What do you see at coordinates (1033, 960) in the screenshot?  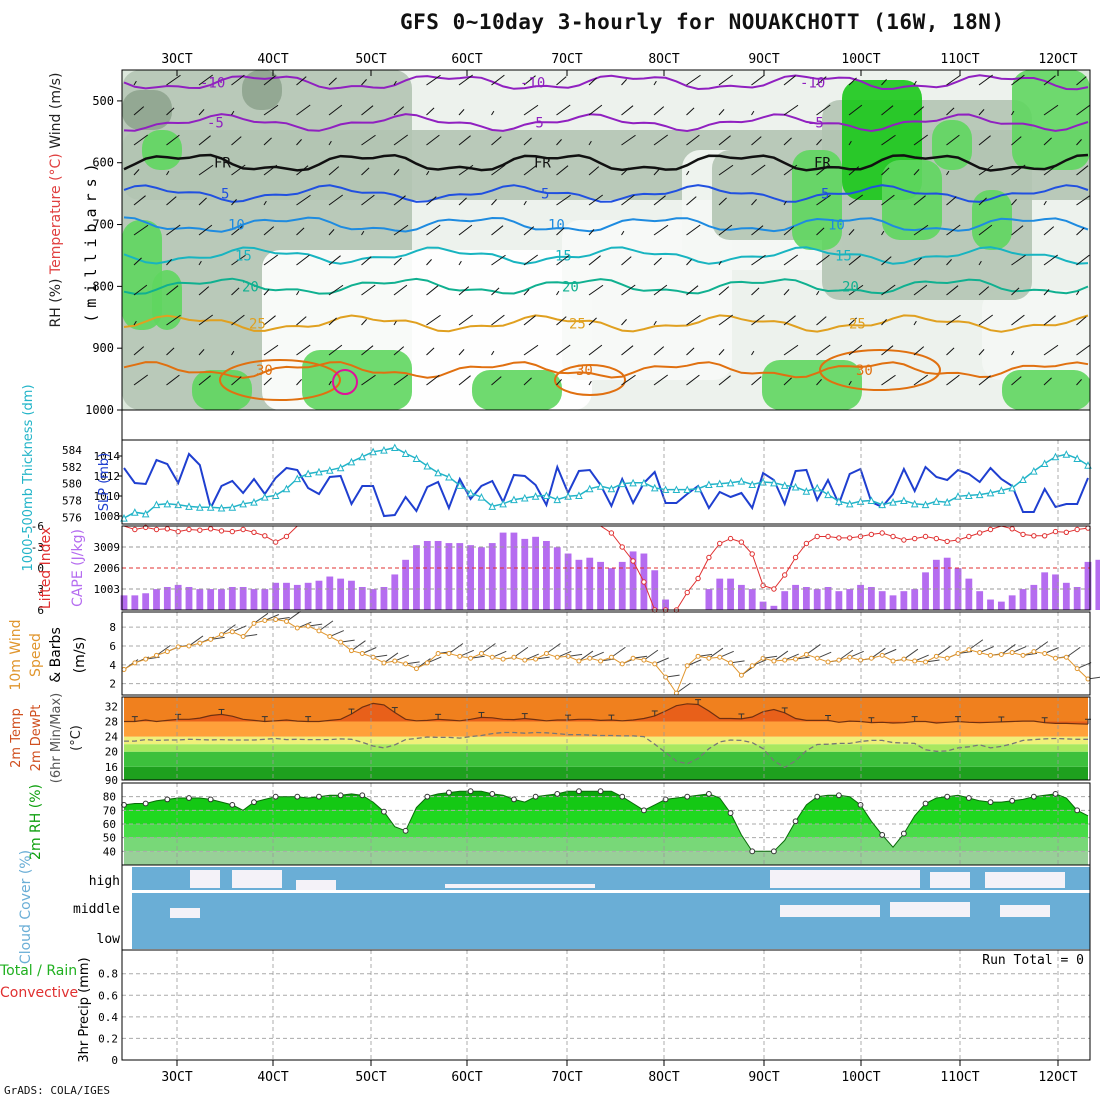 I see `run-total: Run Total = 0` at bounding box center [1033, 960].